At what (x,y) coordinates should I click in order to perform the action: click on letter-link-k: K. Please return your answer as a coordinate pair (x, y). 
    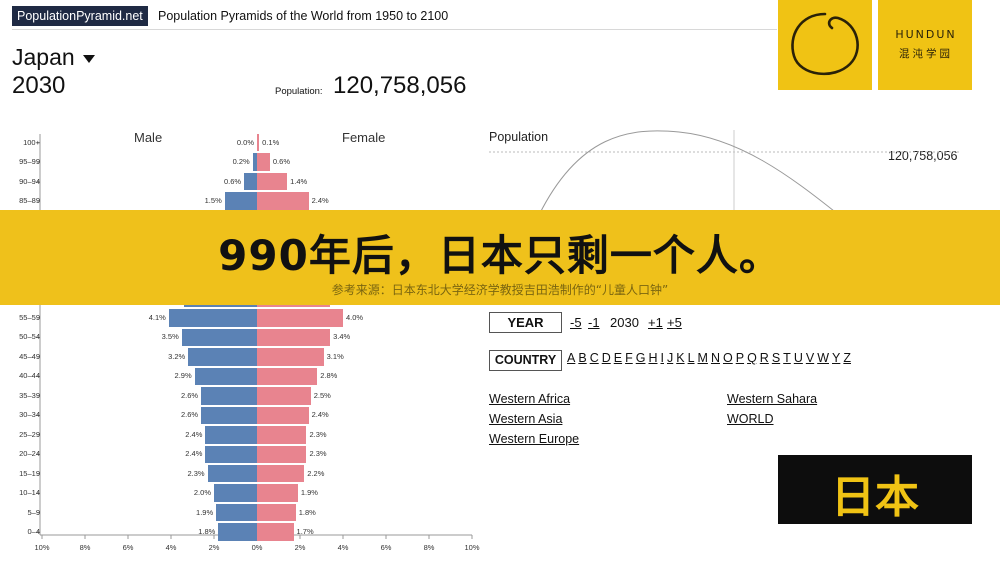
    Looking at the image, I should click on (680, 358).